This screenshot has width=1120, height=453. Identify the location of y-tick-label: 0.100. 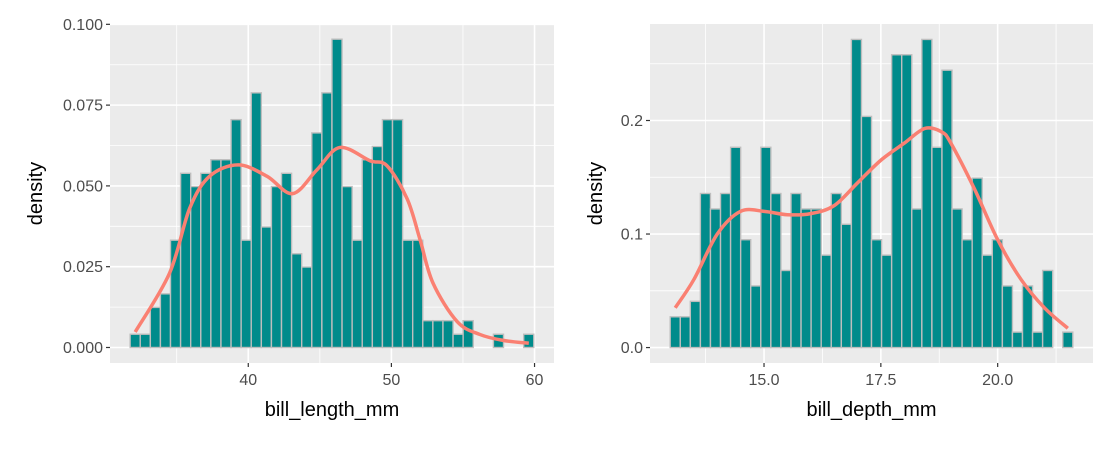
(83, 25).